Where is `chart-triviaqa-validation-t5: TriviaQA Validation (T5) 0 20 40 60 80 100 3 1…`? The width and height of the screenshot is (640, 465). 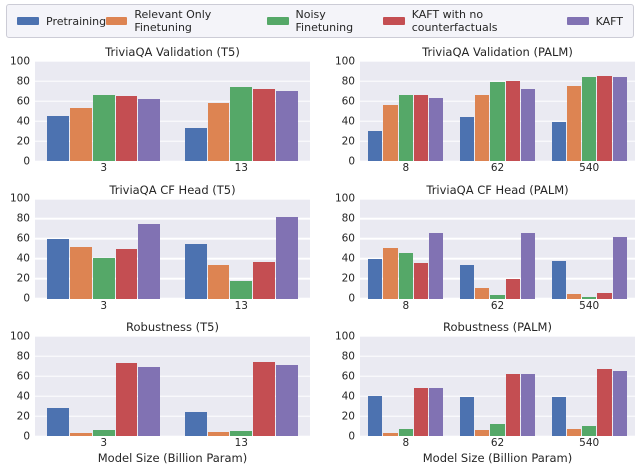
chart-triviaqa-validation-t5: TriviaQA Validation (T5) 0 20 40 60 80 100 3 1… is located at coordinates (157, 111).